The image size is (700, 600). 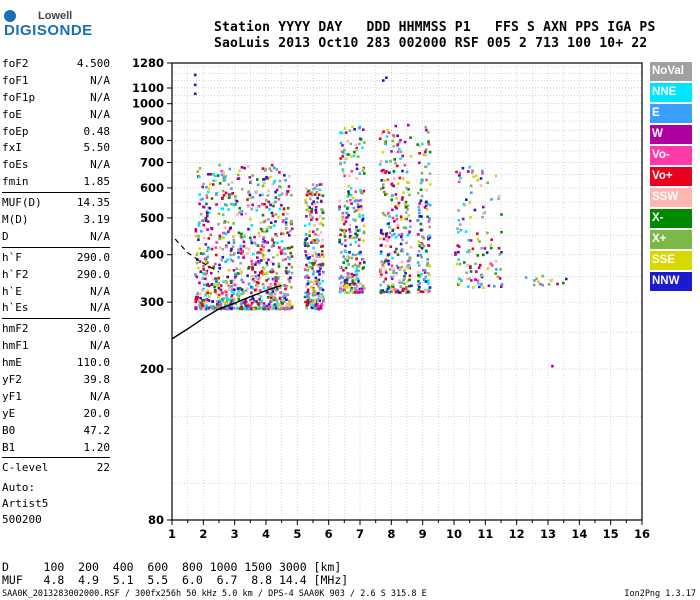 I want to click on legend-item: SSE, so click(x=671, y=260).